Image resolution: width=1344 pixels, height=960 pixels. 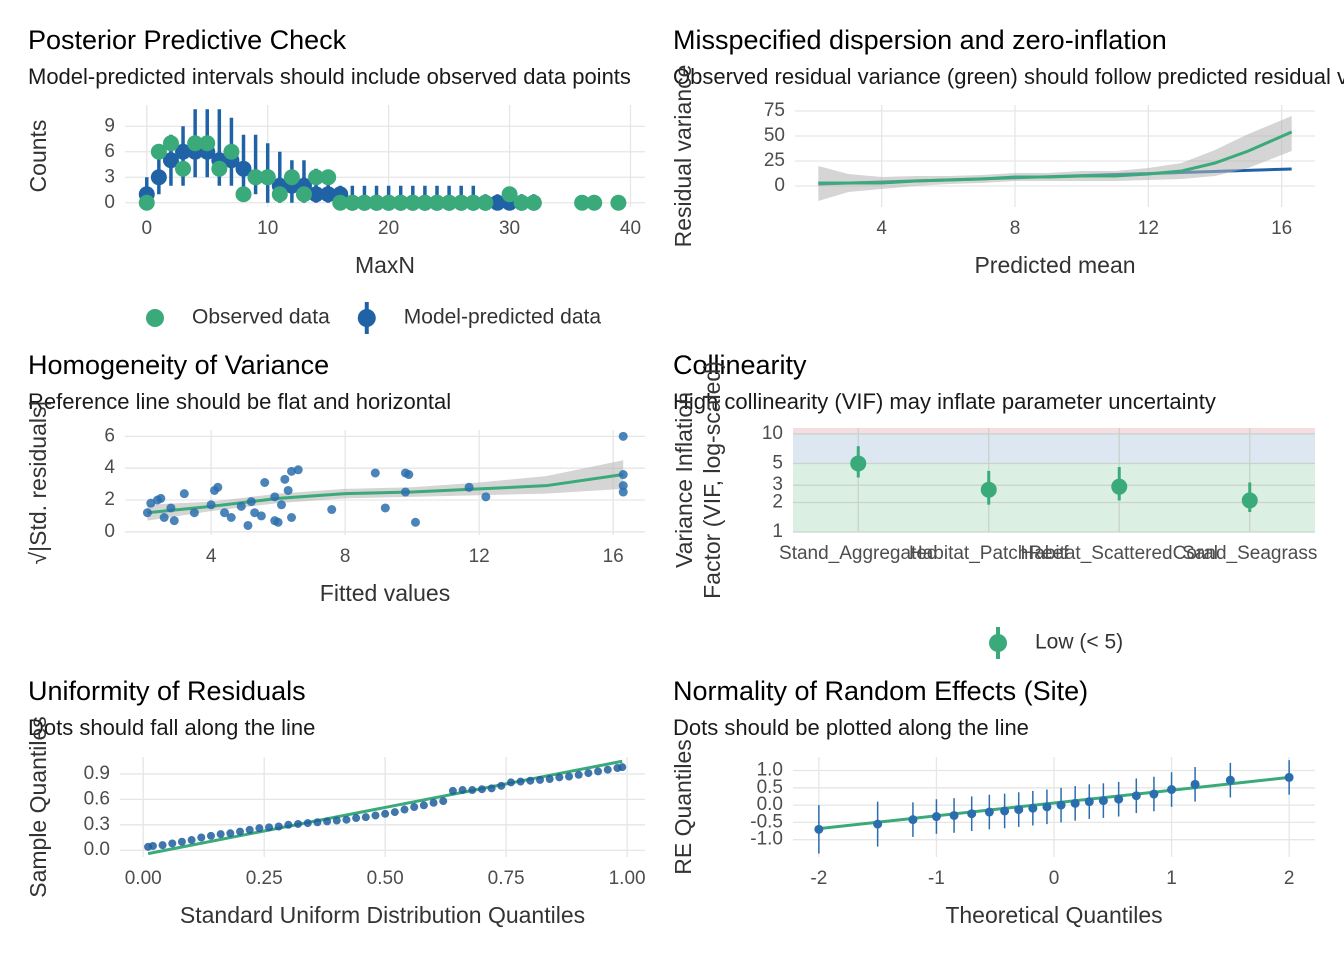 What do you see at coordinates (1054, 878) in the screenshot?
I see `x-tick-label: 0` at bounding box center [1054, 878].